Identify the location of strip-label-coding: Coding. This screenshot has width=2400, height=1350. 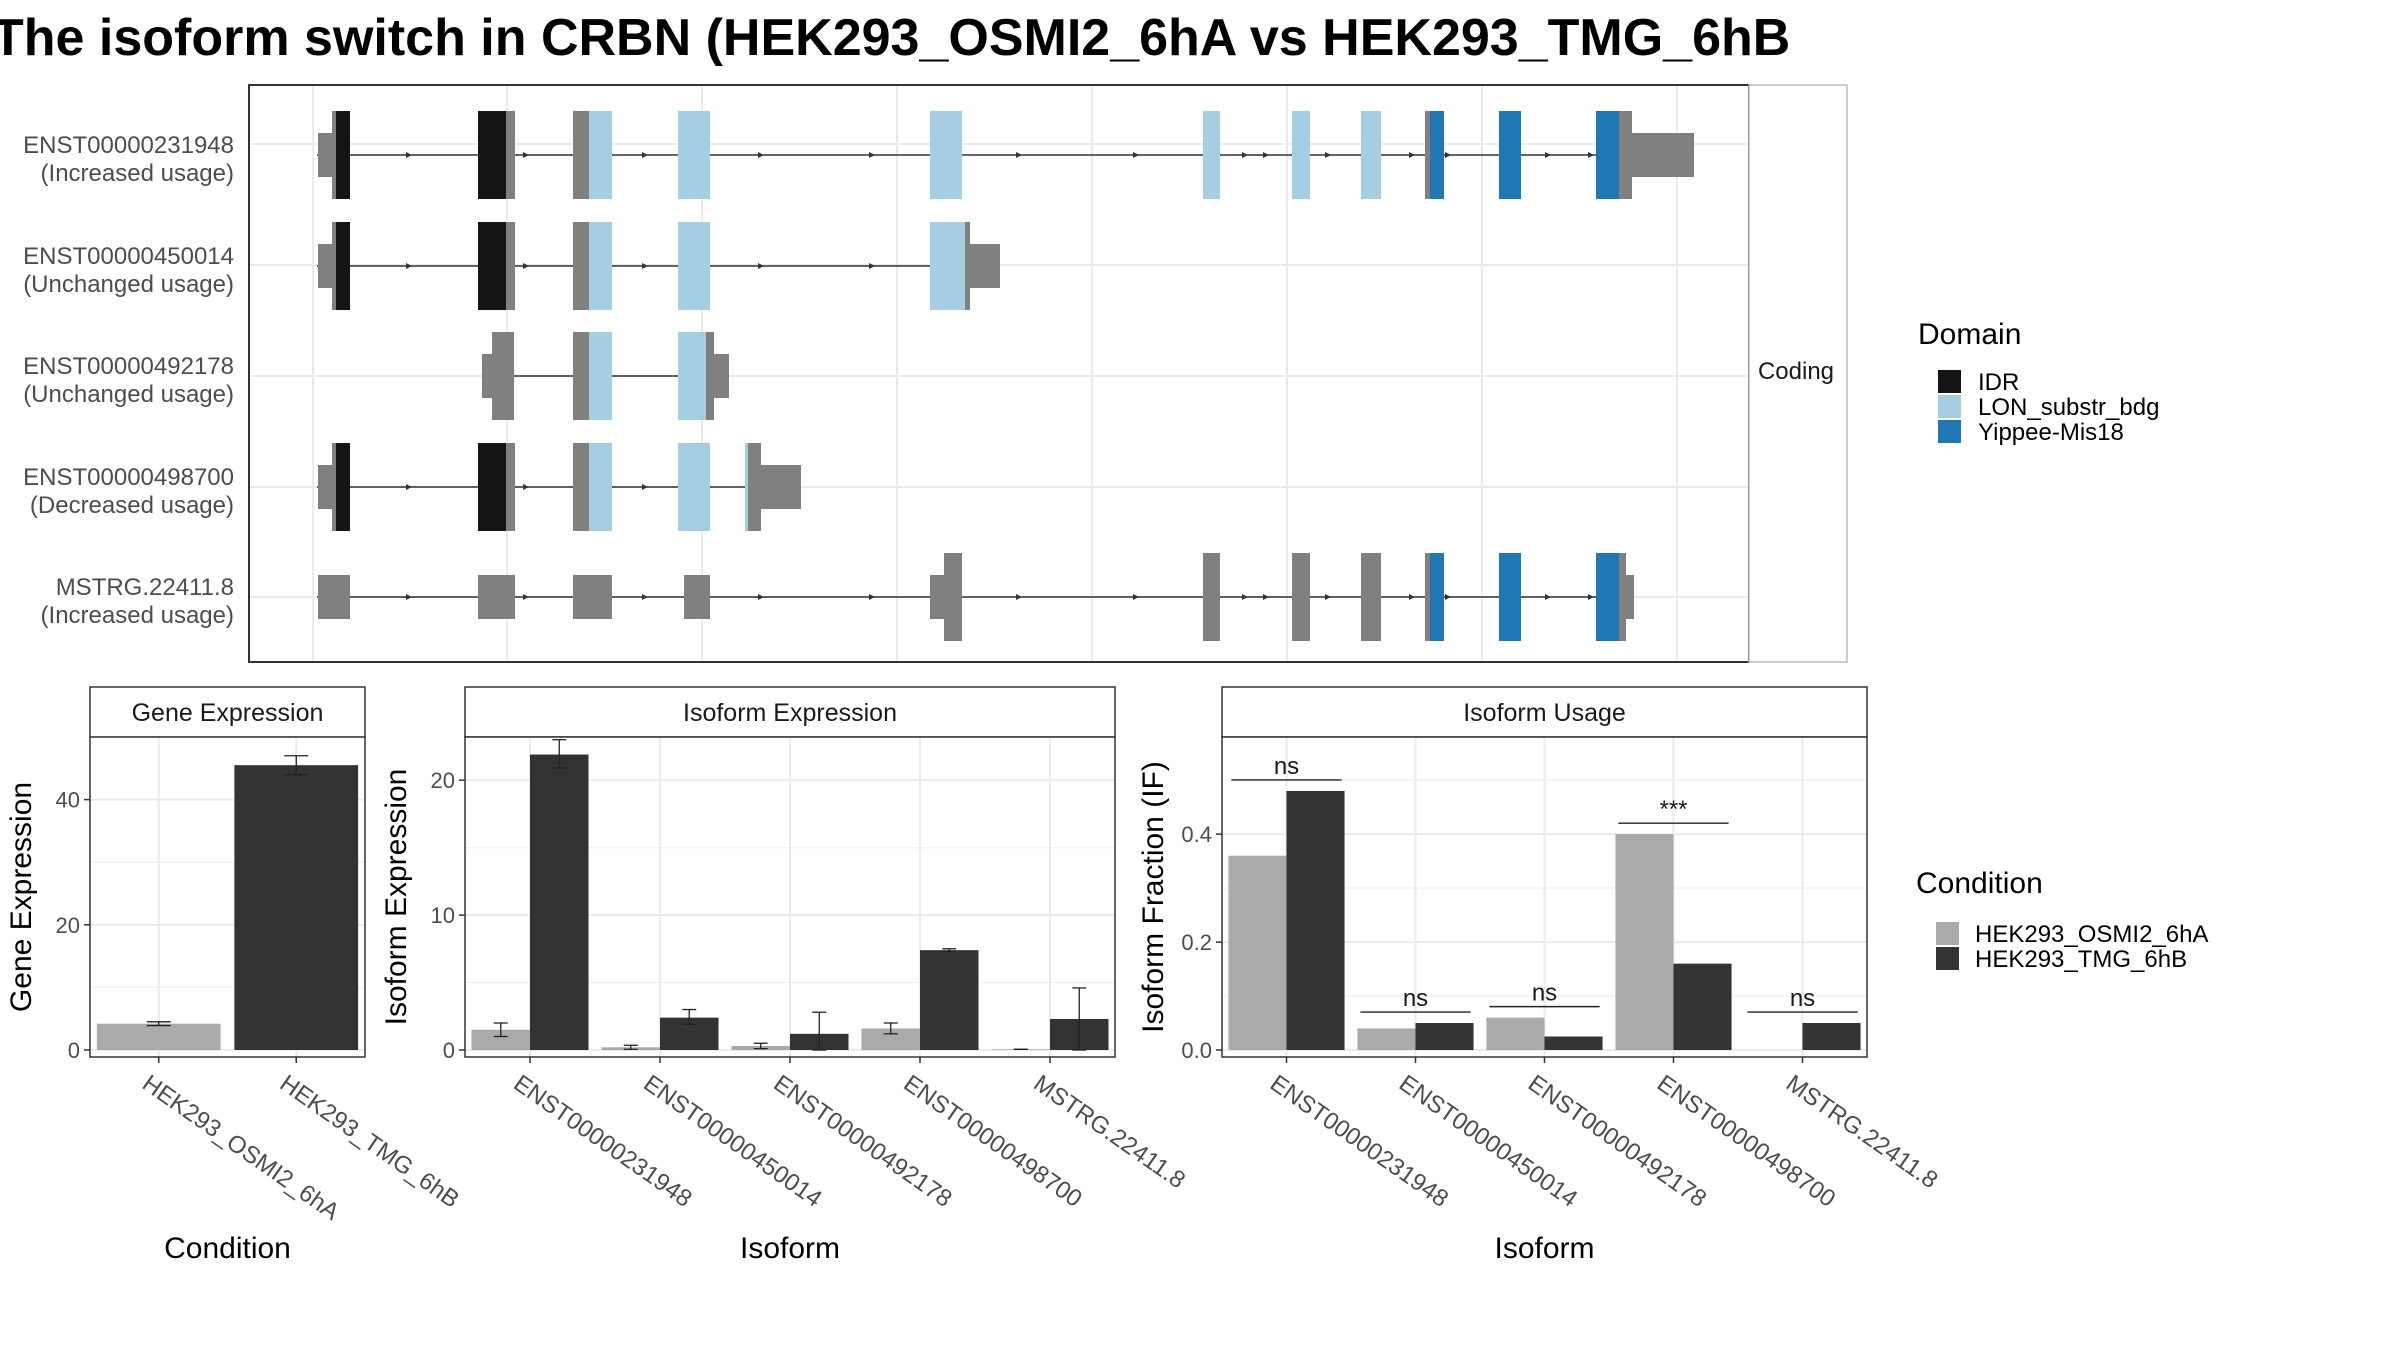
(1796, 371).